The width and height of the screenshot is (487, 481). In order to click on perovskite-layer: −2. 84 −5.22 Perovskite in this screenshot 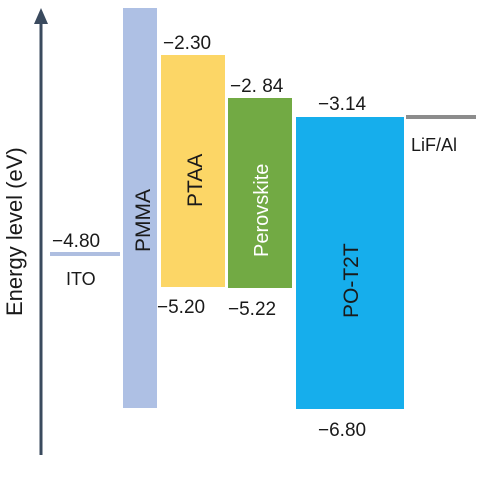, I will do `click(260, 198)`.